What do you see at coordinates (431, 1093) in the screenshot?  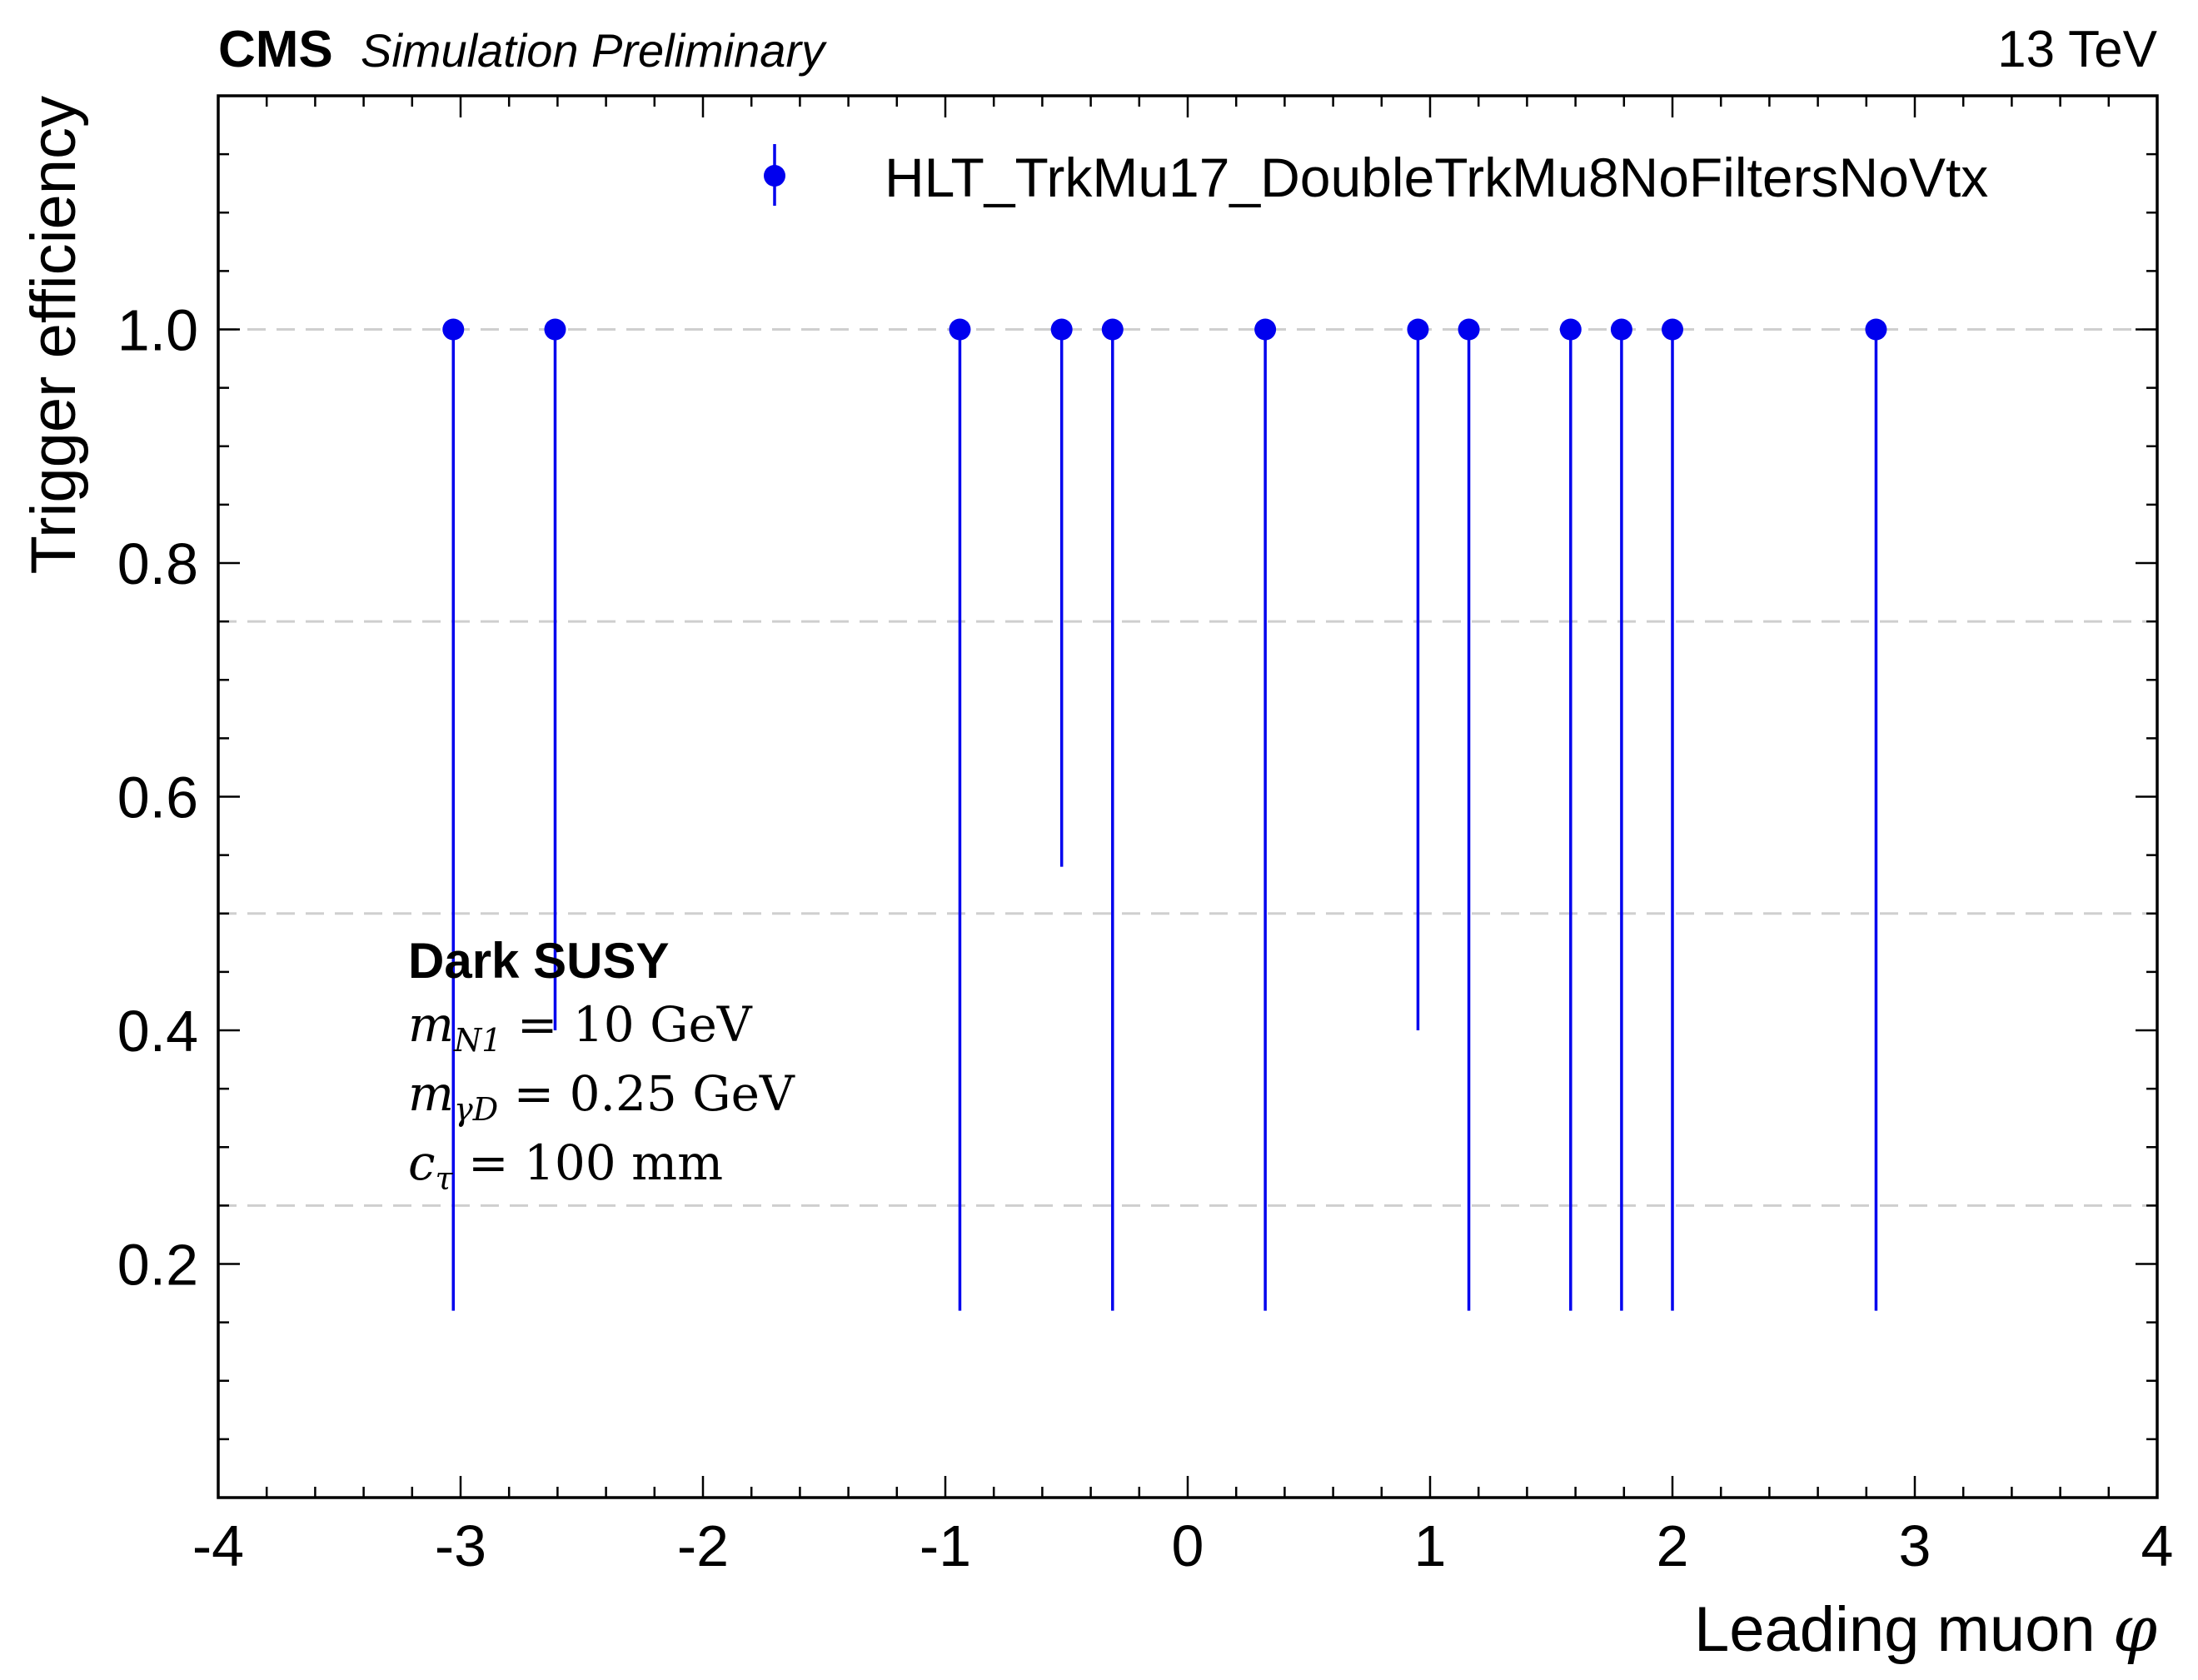 I see `mass-gammad-symbol: m` at bounding box center [431, 1093].